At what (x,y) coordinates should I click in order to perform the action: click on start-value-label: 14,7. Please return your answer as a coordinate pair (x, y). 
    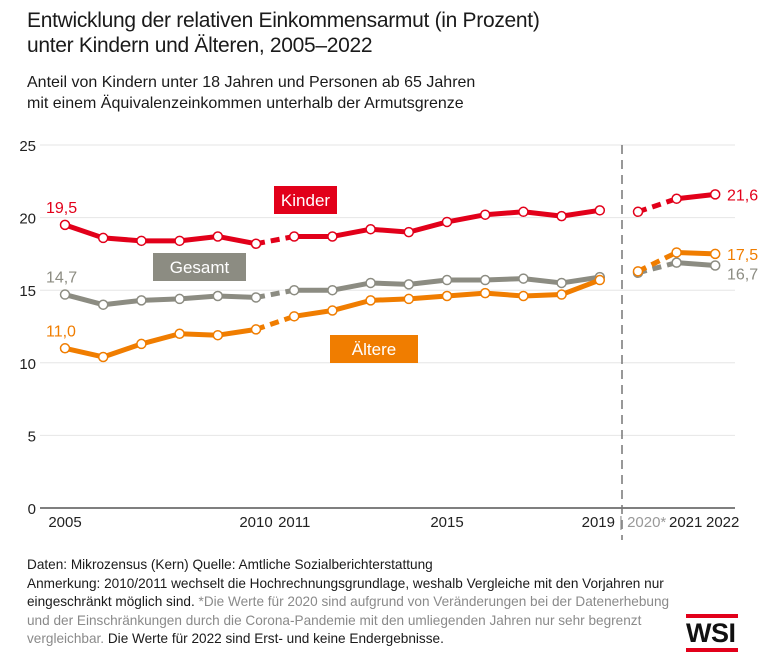
    Looking at the image, I should click on (61, 278).